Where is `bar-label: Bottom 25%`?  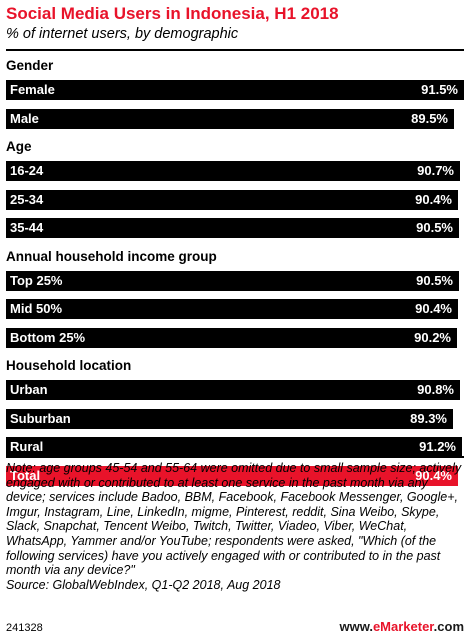 bar-label: Bottom 25% is located at coordinates (48, 337).